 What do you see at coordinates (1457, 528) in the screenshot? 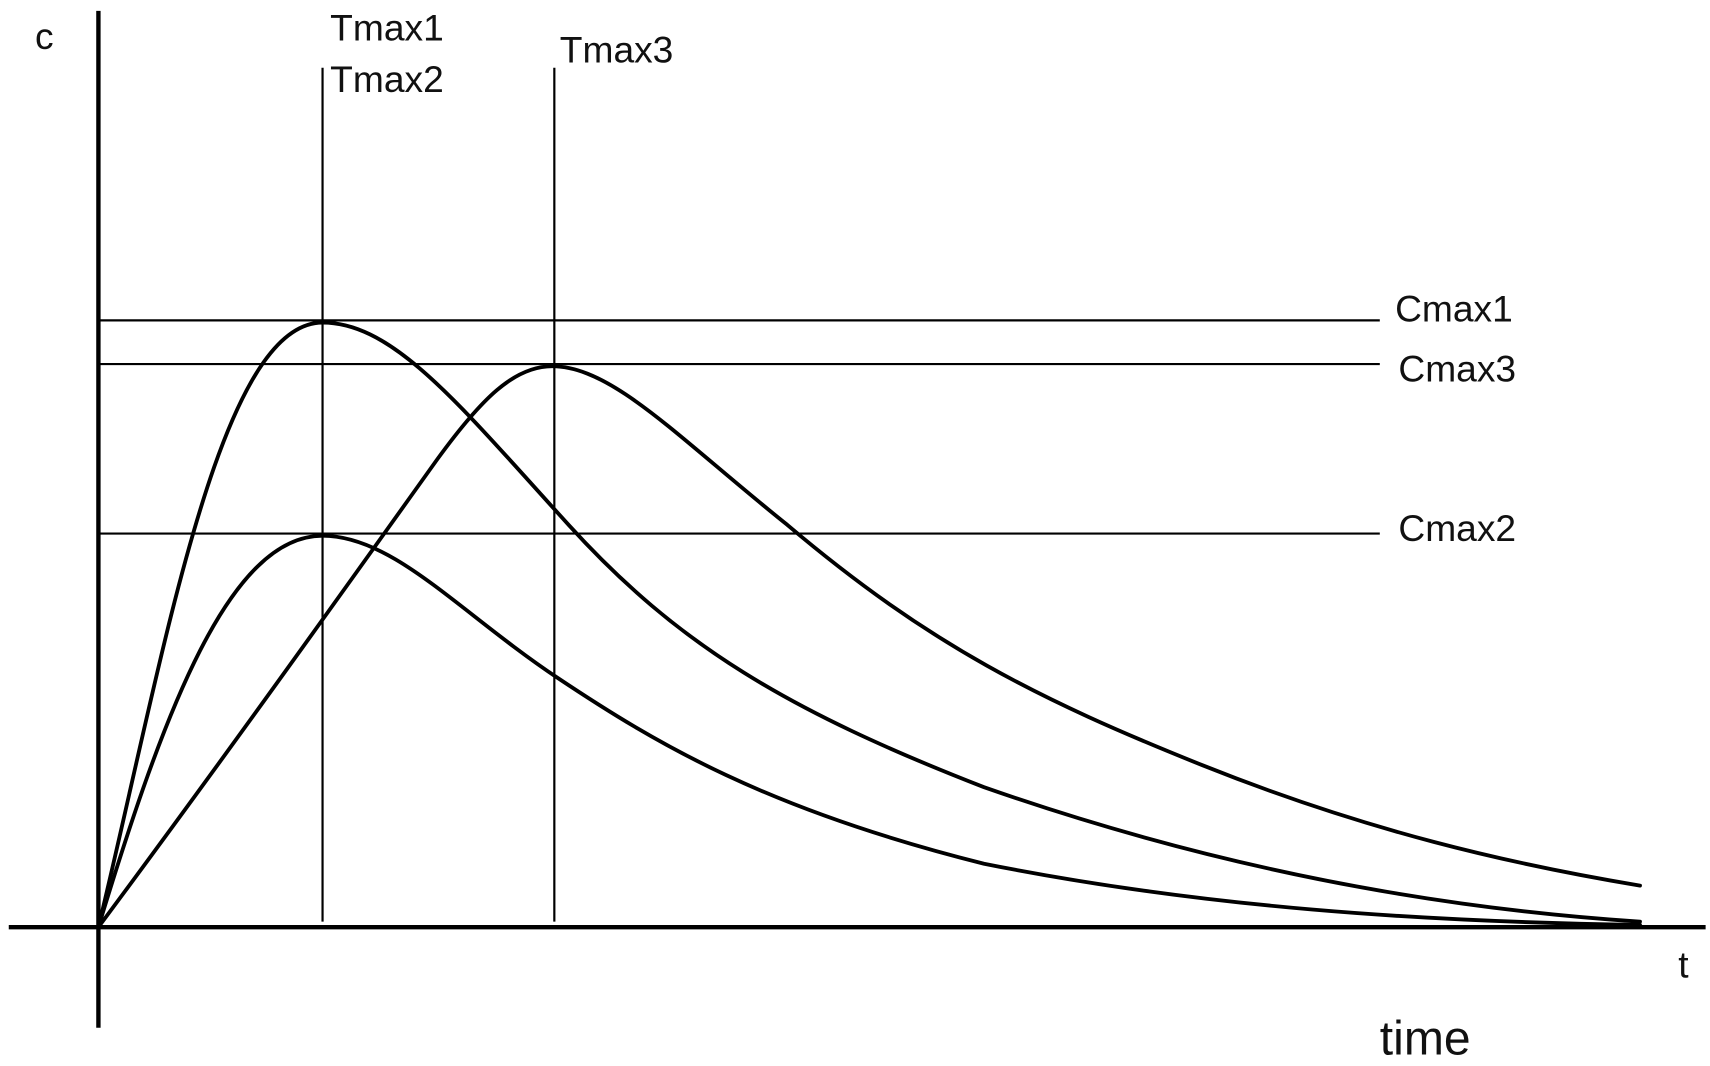
I see `cmax-label: Cmax2` at bounding box center [1457, 528].